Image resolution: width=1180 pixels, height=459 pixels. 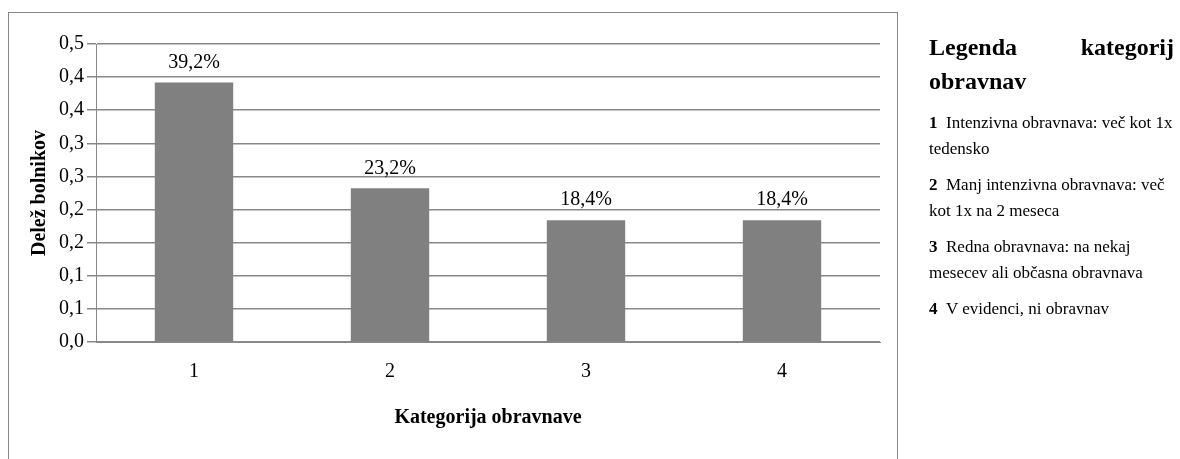 What do you see at coordinates (390, 166) in the screenshot?
I see `data-label: 23,2%` at bounding box center [390, 166].